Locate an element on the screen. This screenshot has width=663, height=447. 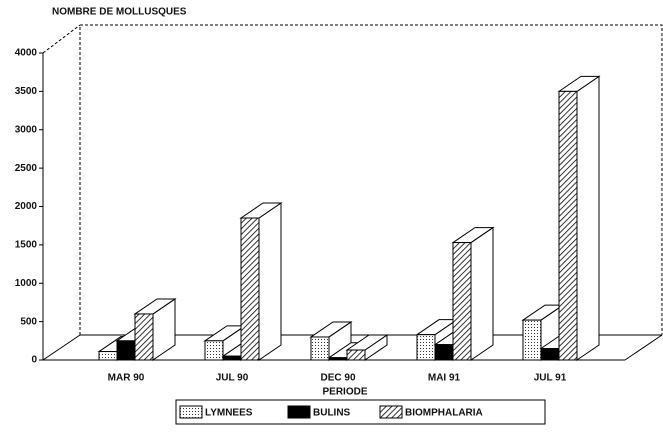
legend-label: LYMNEES is located at coordinates (229, 413).